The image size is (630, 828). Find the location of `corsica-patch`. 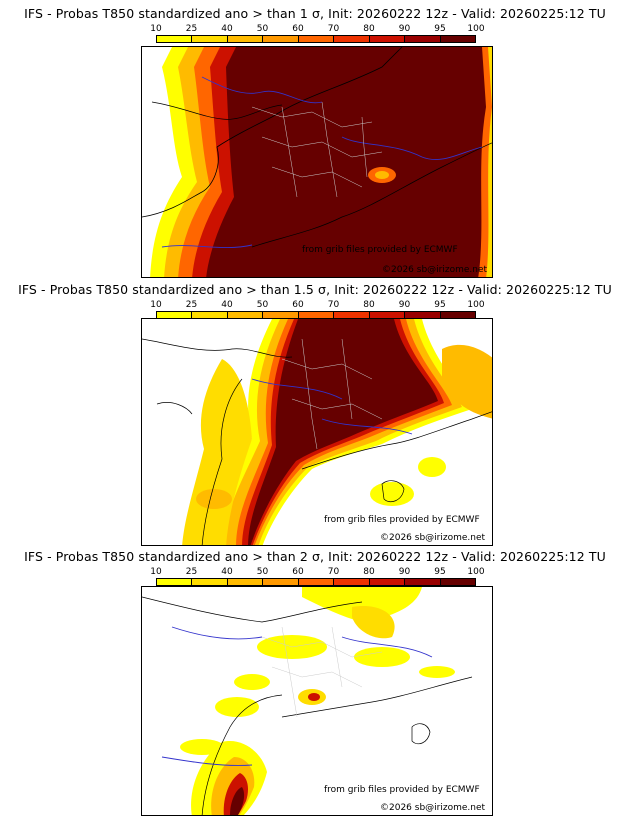

corsica-patch is located at coordinates (392, 494).